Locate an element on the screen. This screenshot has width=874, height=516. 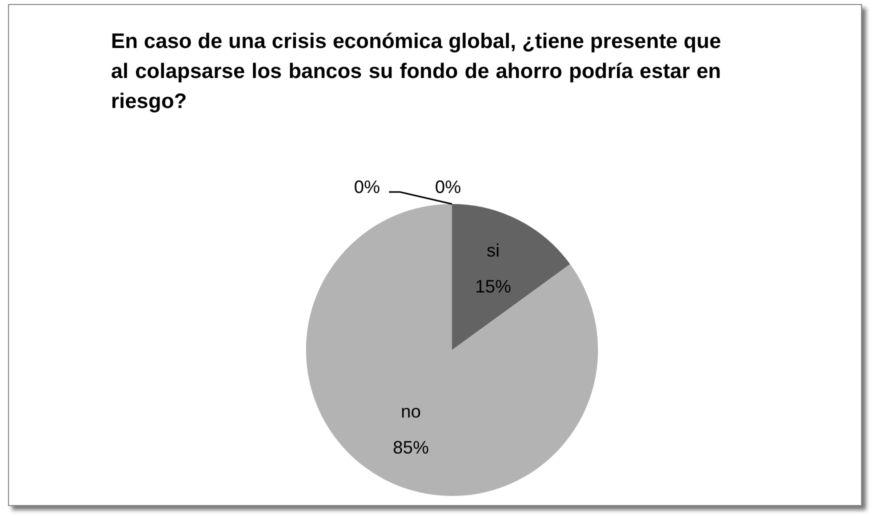
data-label: 15% is located at coordinates (493, 286).